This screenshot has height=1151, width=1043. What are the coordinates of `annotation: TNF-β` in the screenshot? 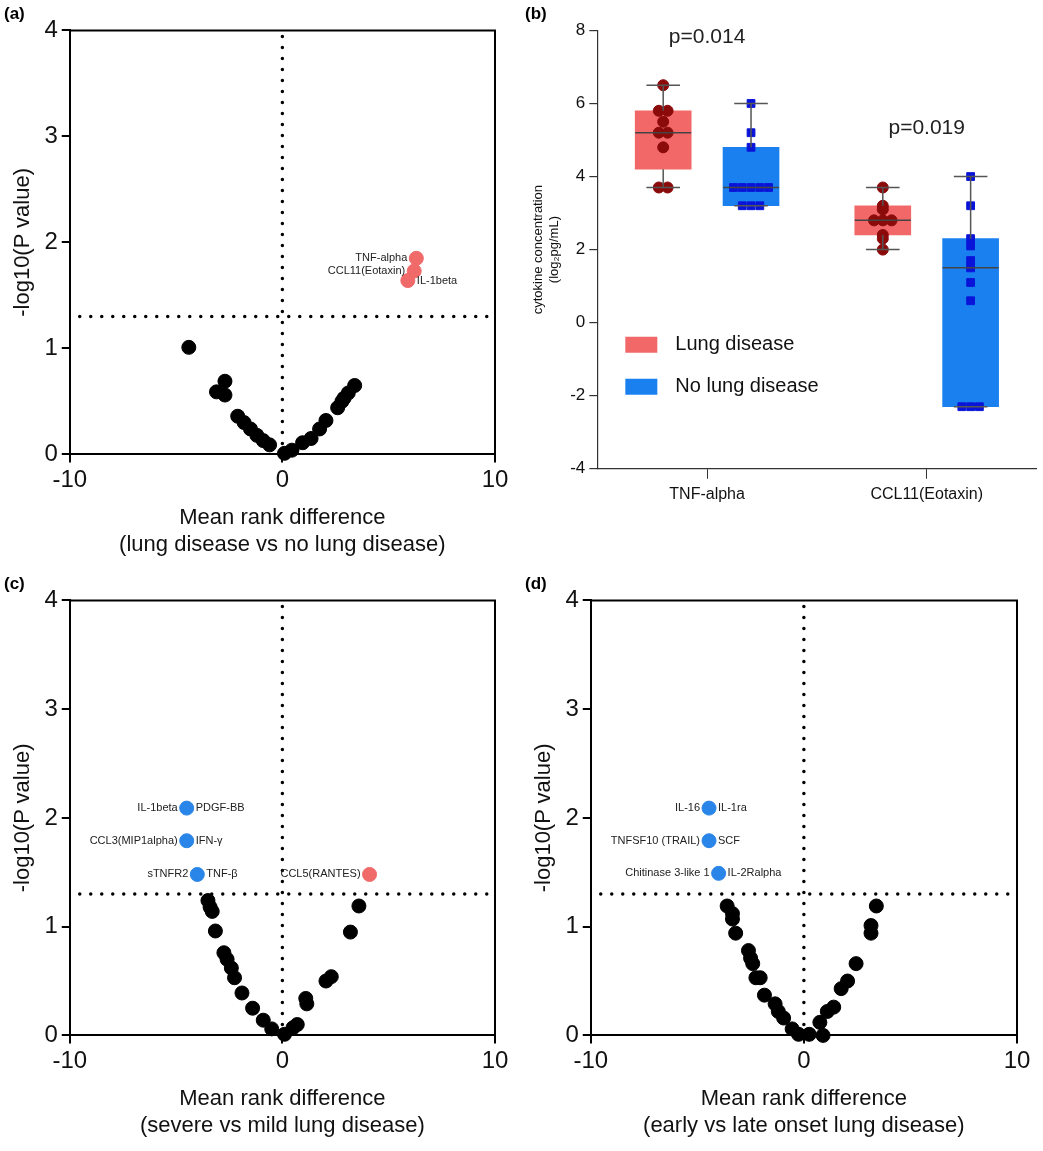 It's located at (222, 873).